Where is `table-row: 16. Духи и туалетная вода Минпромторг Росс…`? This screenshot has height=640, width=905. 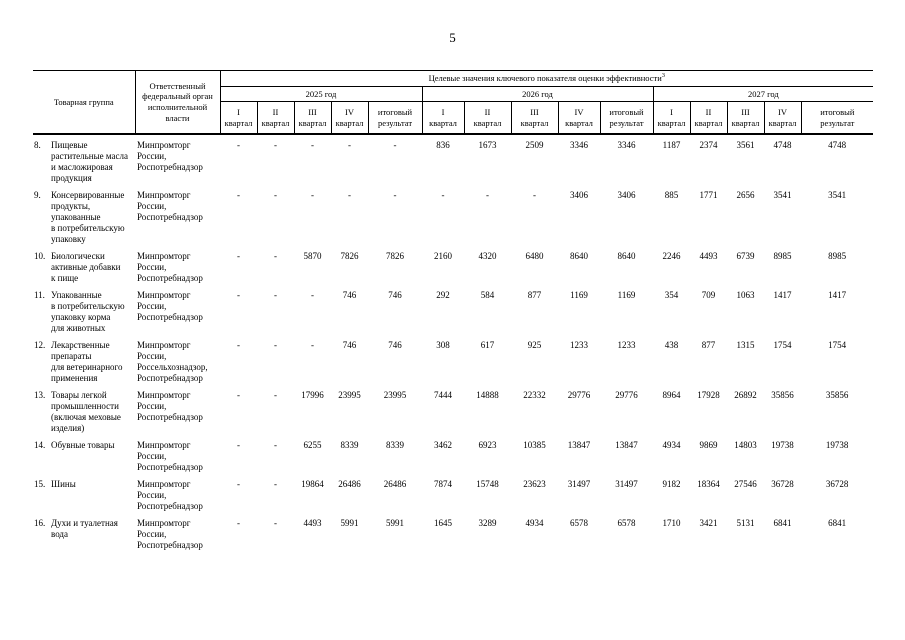
table-row: 16. Духи и туалетная вода Минпромторг Росс… is located at coordinates (453, 537).